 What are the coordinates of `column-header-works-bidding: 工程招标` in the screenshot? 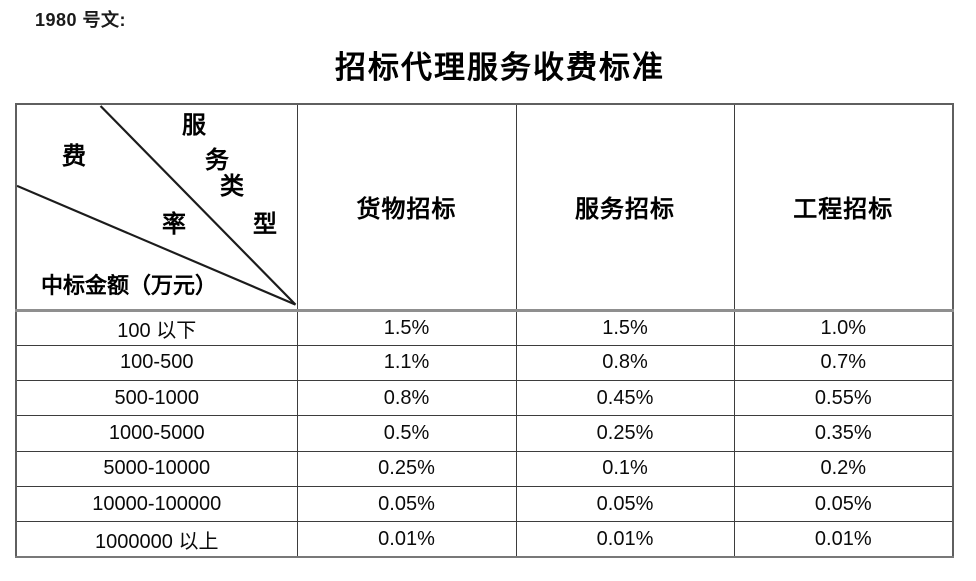 It's located at (843, 207).